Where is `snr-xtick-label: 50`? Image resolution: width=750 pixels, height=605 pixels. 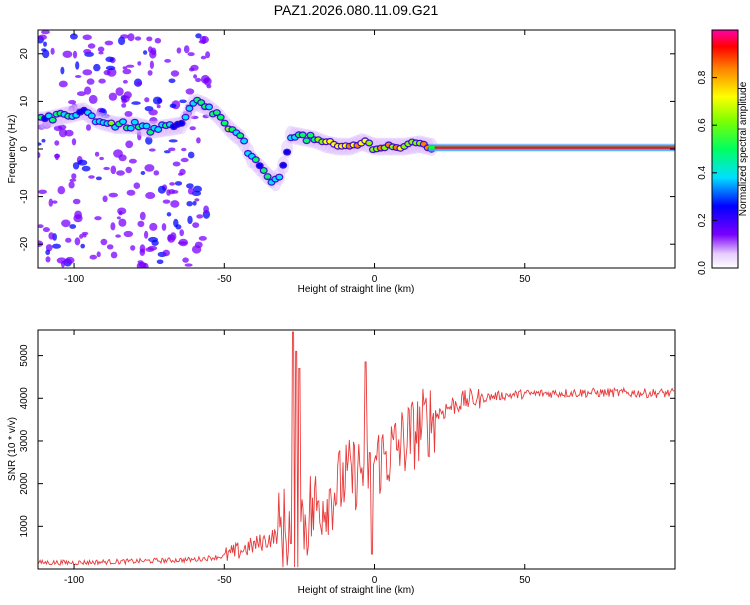 snr-xtick-label: 50 is located at coordinates (525, 580).